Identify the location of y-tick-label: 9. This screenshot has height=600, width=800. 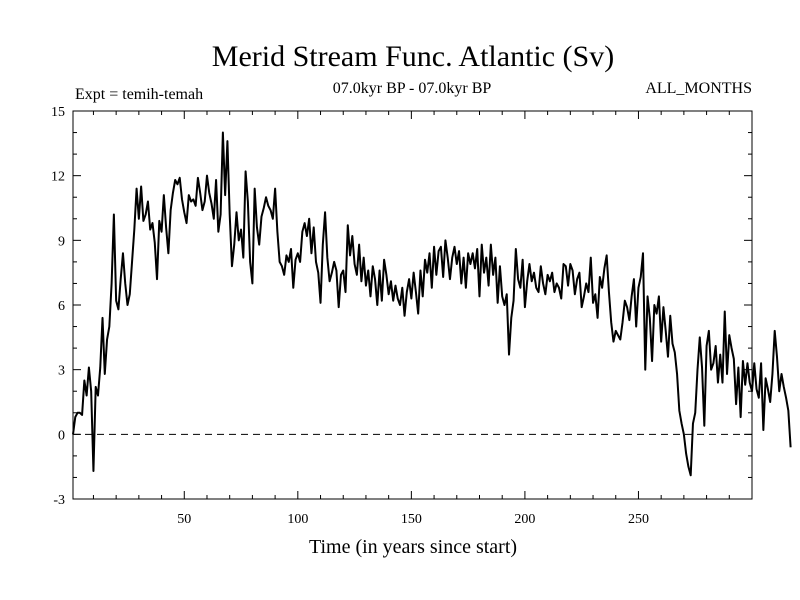
(61, 241).